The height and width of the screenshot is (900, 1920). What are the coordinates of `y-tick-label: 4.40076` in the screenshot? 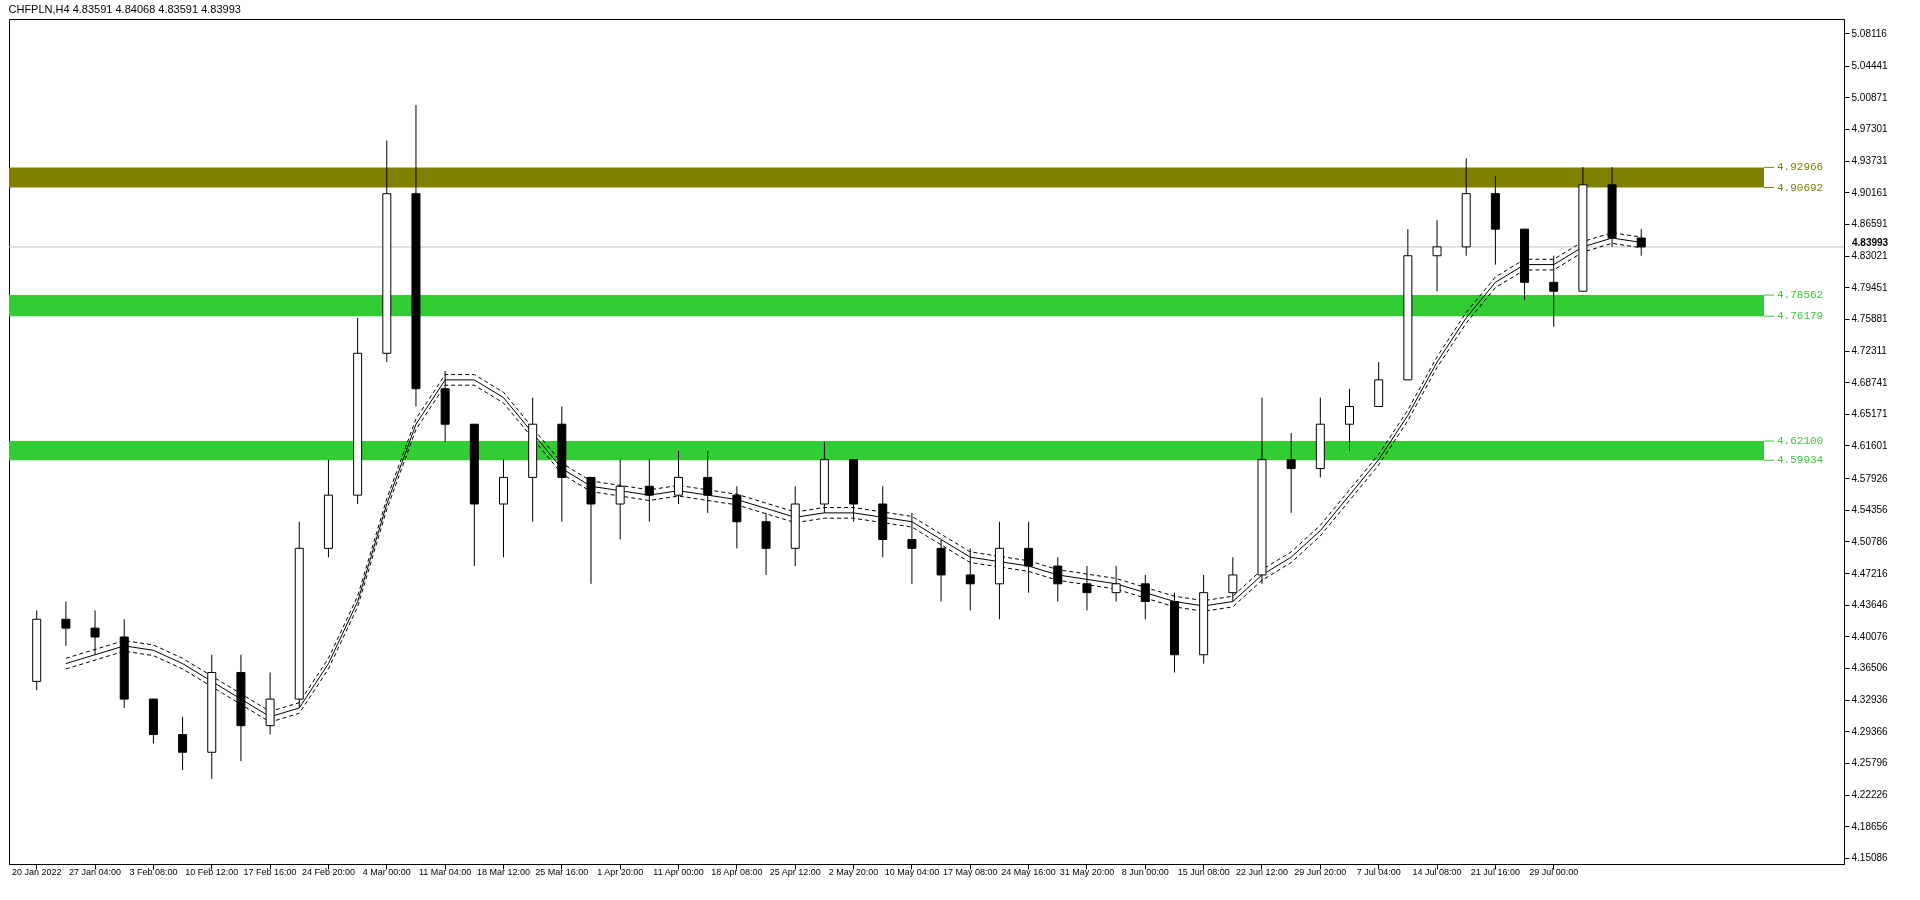 It's located at (1870, 636).